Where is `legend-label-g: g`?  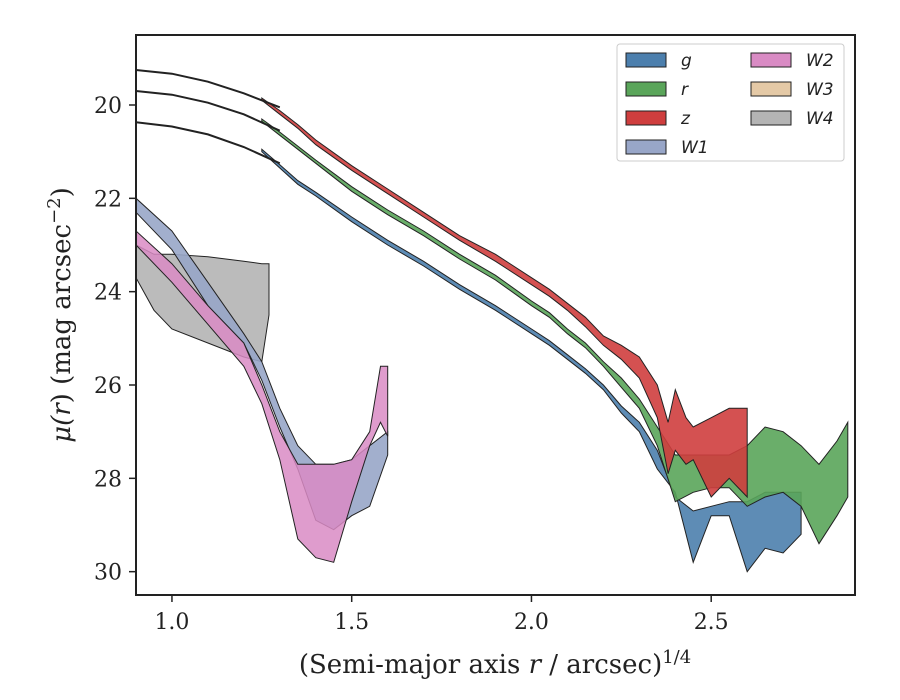
legend-label-g: g is located at coordinates (686, 61).